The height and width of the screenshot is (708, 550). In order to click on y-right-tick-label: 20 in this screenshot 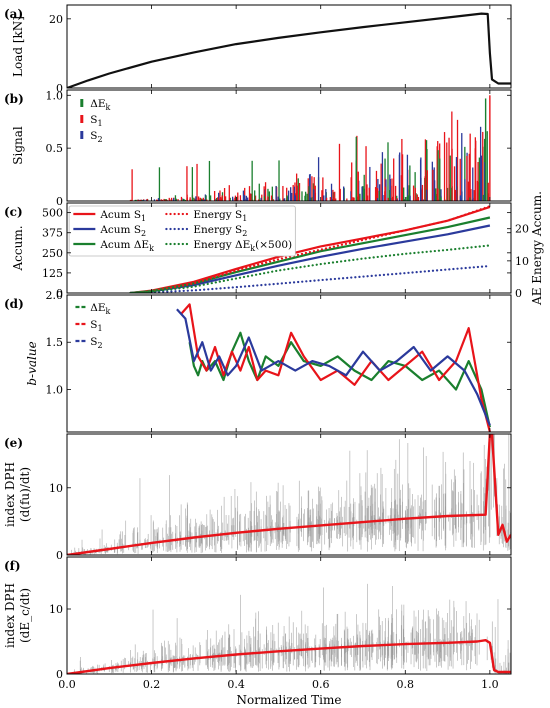, I will do `click(522, 229)`.